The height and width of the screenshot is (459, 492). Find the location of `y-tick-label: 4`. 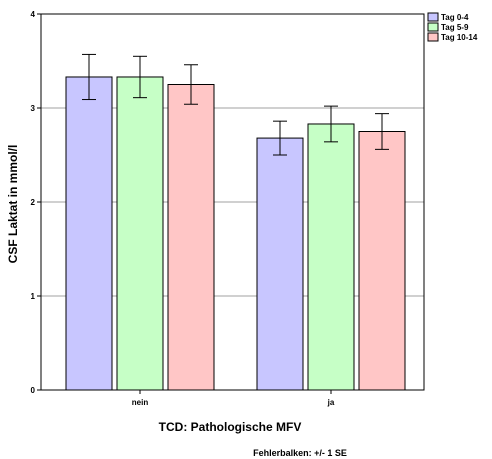

y-tick-label: 4 is located at coordinates (33, 14).